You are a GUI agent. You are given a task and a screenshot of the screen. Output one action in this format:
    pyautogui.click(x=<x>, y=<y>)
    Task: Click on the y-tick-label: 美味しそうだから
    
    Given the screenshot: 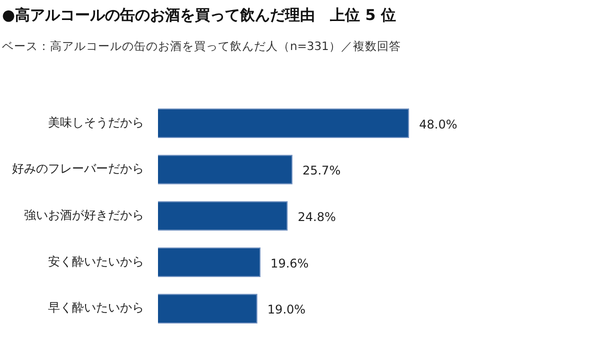 What is the action you would take?
    pyautogui.click(x=96, y=122)
    